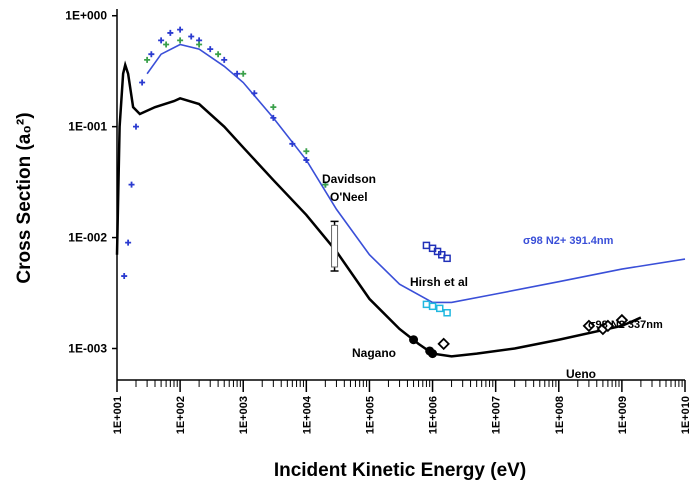 This screenshot has height=486, width=690. What do you see at coordinates (623, 415) in the screenshot?
I see `x-tick-label: 1E+009` at bounding box center [623, 415].